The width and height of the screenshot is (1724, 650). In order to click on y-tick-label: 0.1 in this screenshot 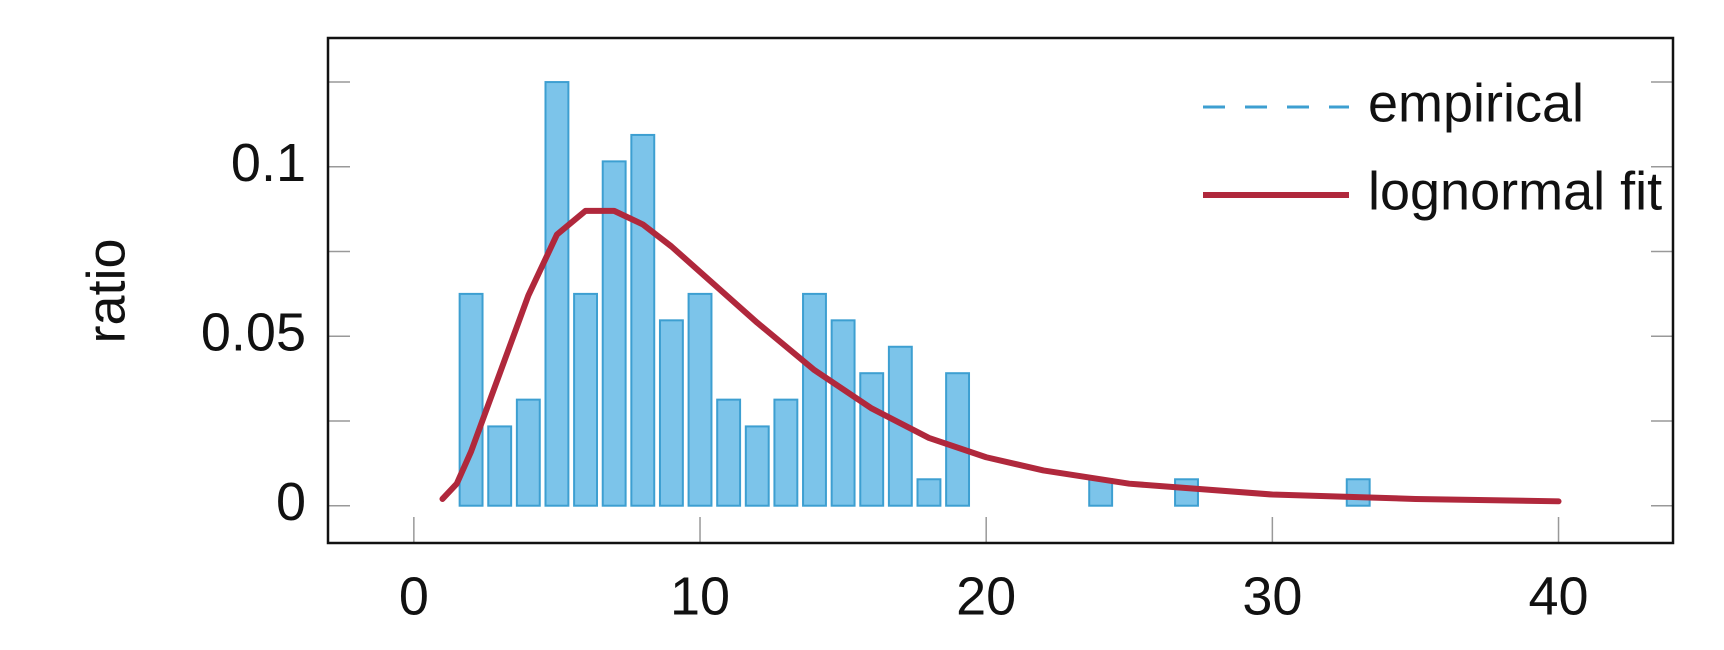, I will do `click(268, 163)`.